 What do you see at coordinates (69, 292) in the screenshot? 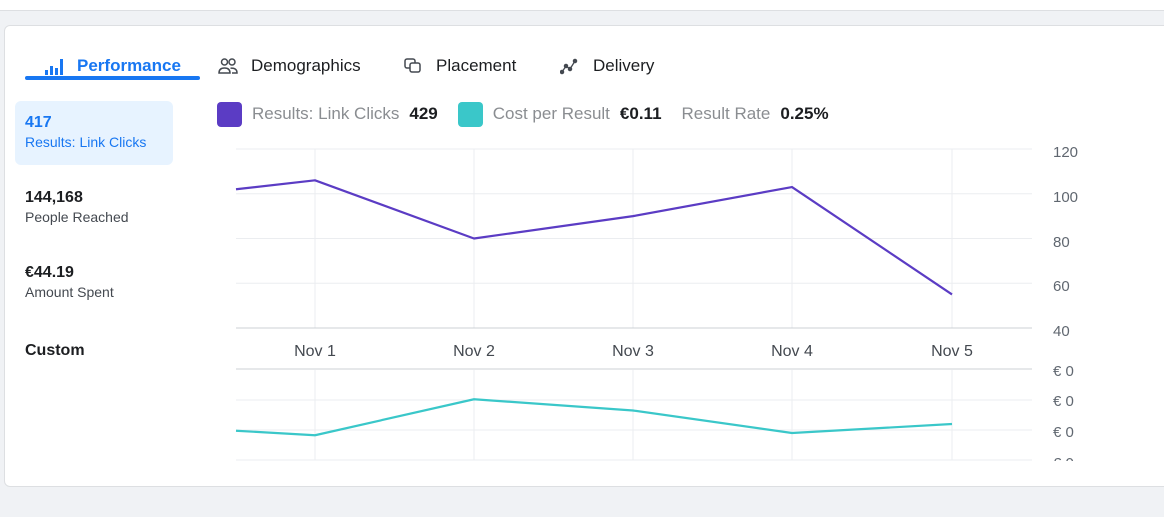
I see `metric-label: Amount Spent` at bounding box center [69, 292].